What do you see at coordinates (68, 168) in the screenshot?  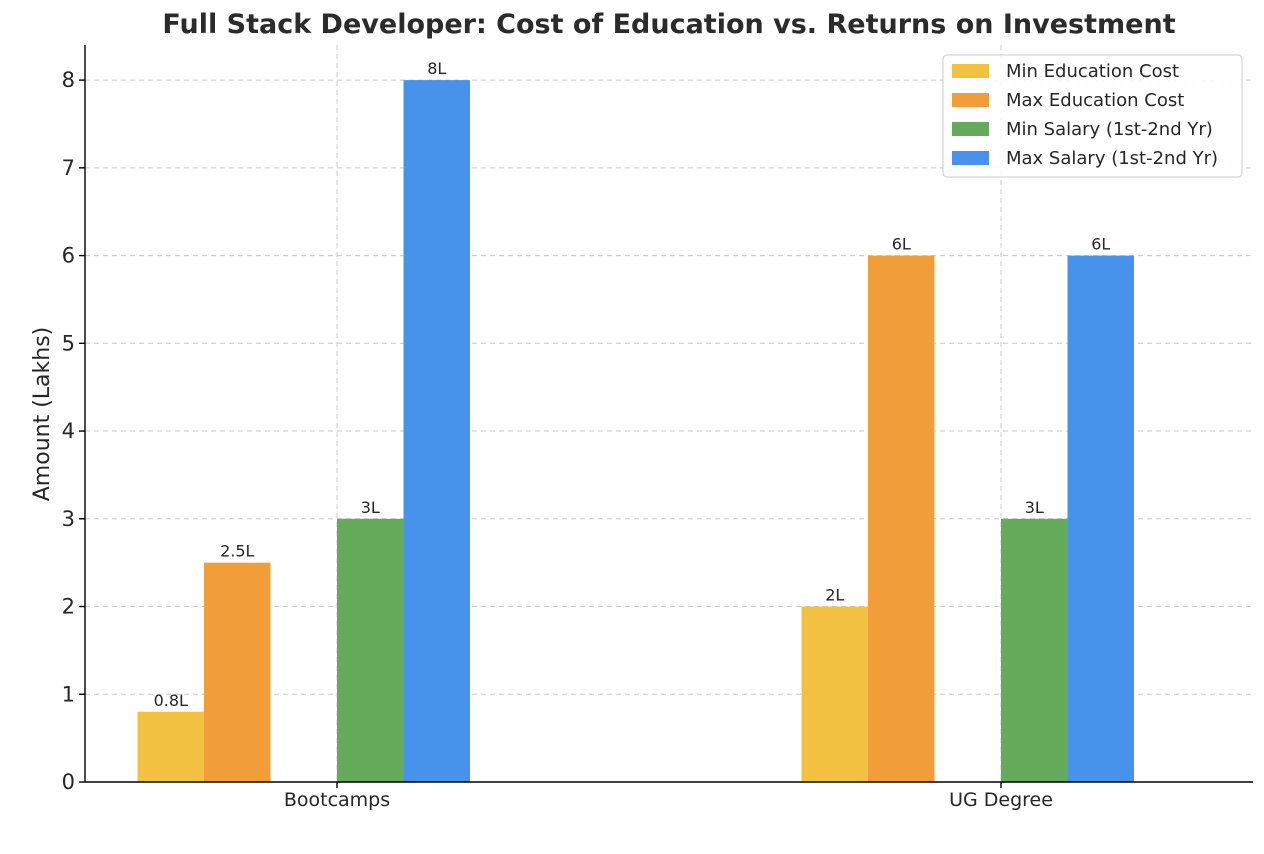 I see `y-tick-label-7: 7` at bounding box center [68, 168].